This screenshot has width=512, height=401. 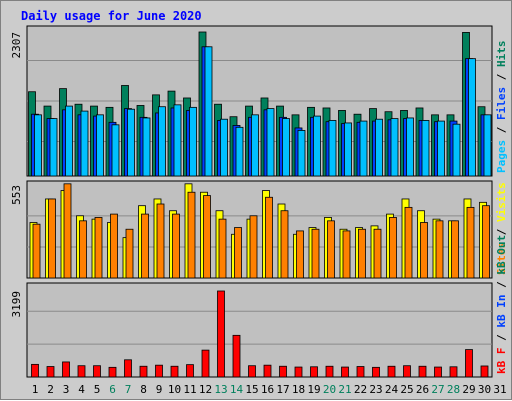 I want to click on x-tick-label: 25, so click(x=406, y=389).